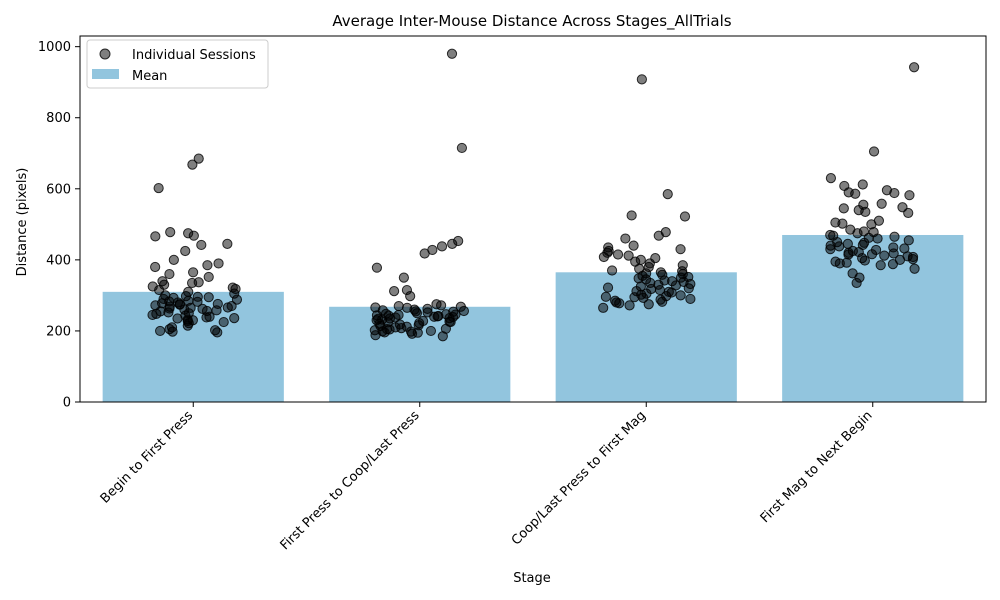  I want to click on y-tick-label: 800, so click(58, 118).